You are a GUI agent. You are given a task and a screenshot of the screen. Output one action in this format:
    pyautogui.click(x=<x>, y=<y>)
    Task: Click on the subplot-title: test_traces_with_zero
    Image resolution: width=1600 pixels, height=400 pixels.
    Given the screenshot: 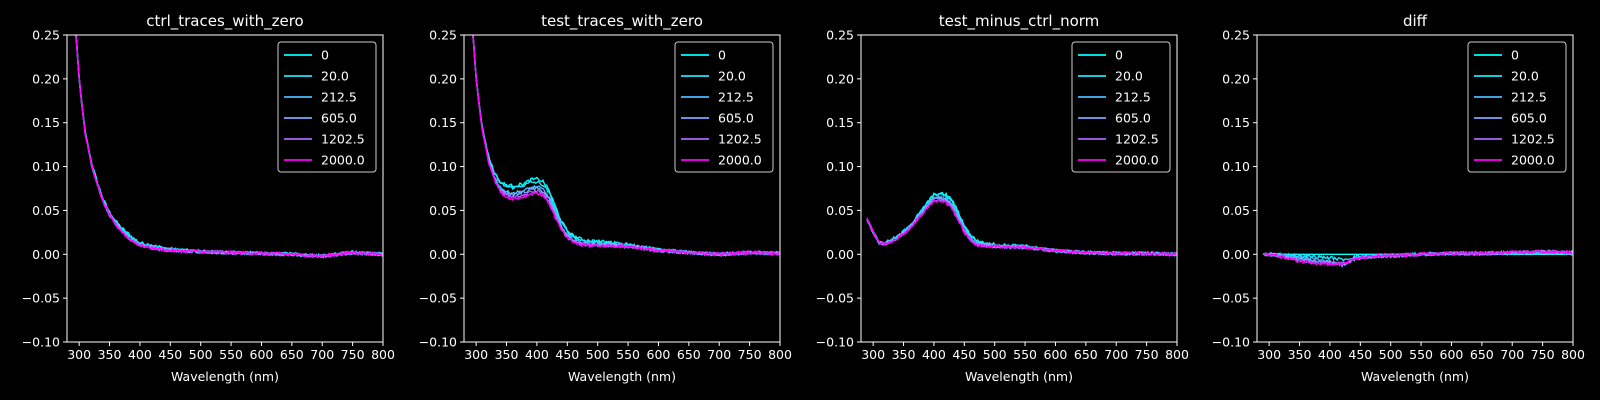 What is the action you would take?
    pyautogui.click(x=622, y=21)
    